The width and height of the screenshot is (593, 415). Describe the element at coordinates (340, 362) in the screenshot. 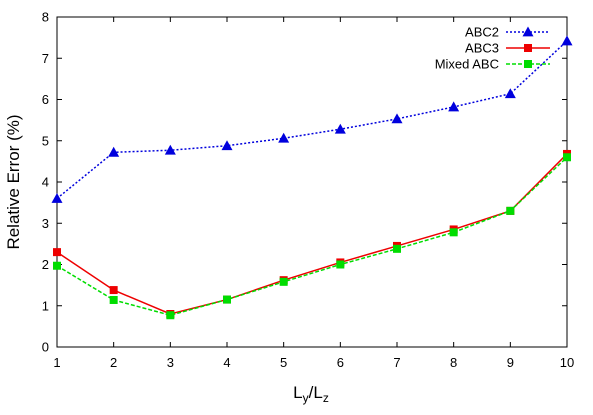

I see `x-tick-label: 6` at that location.